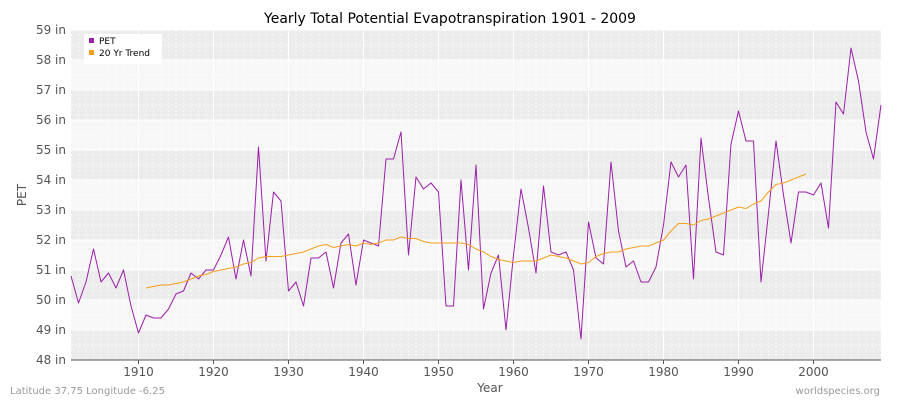 This screenshot has height=400, width=900. I want to click on x-tick-label: 1920, so click(213, 372).